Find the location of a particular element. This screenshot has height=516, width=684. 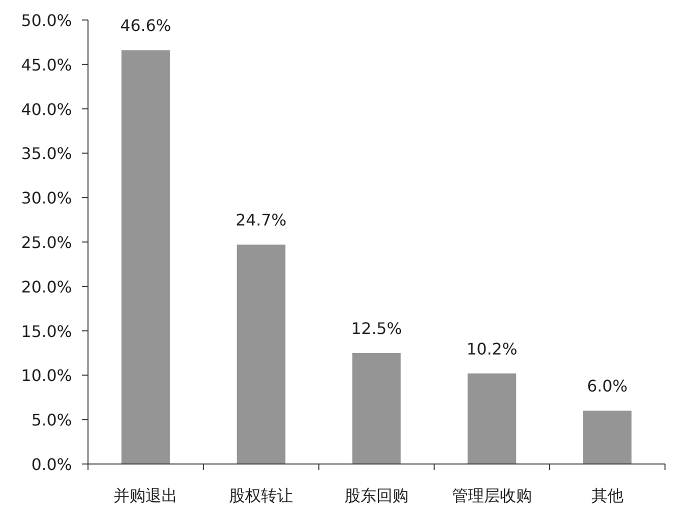

x-tick-label: 其他 is located at coordinates (607, 495).